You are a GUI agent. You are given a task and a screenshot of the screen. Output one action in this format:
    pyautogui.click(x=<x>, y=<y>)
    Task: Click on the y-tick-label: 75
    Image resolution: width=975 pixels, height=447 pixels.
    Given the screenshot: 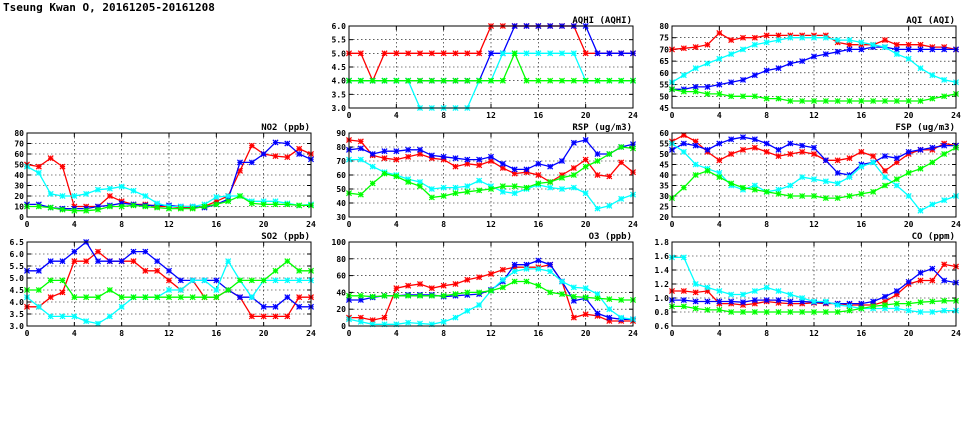 What is the action you would take?
    pyautogui.click(x=664, y=38)
    